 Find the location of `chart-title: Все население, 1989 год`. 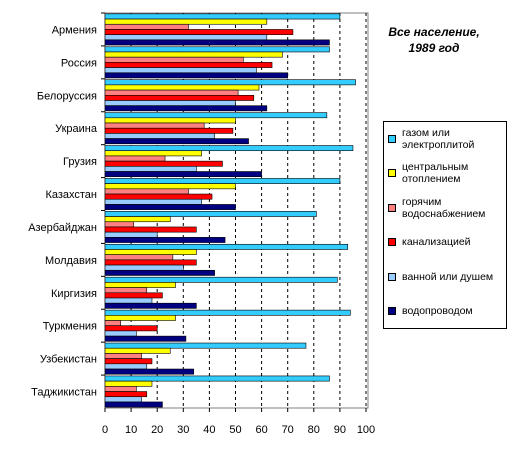

chart-title: Все население, 1989 год is located at coordinates (434, 40).